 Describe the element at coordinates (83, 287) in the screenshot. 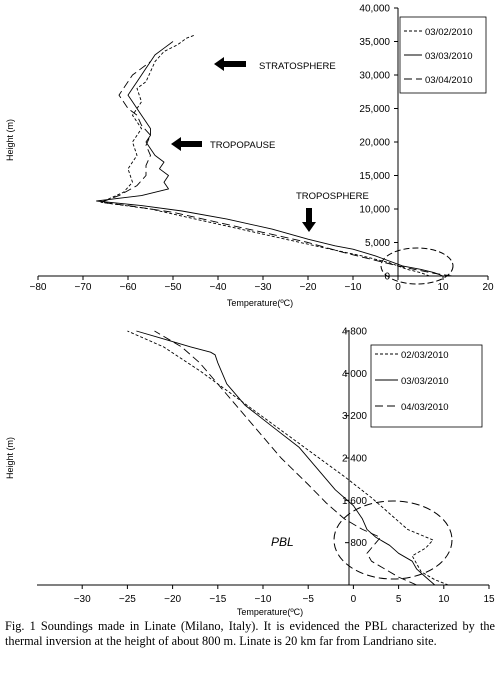

I see `x-tick-label: −70` at that location.